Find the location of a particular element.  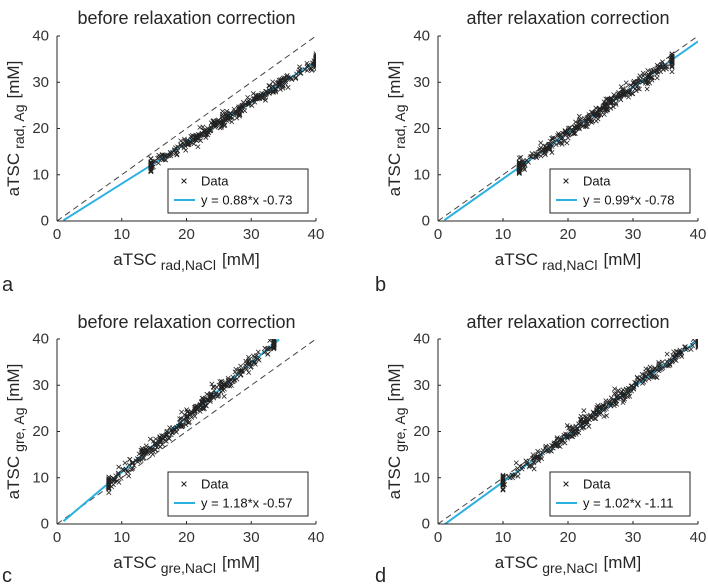

x-axis-label-unit: [mM] is located at coordinates (241, 259).